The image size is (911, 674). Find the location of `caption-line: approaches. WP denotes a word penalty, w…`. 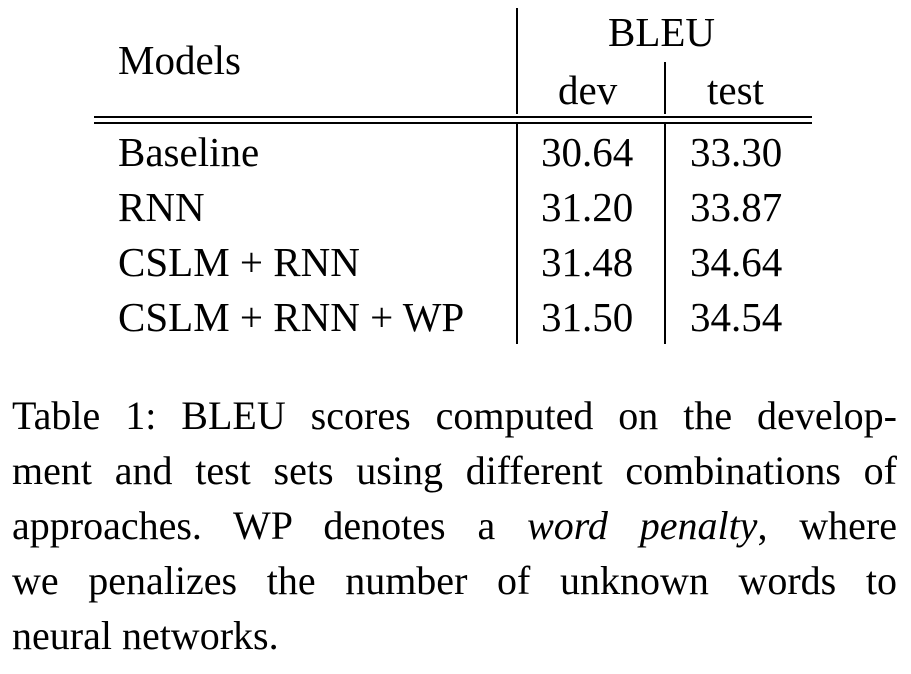

caption-line: approaches. WP denotes a word penalty, w… is located at coordinates (454, 525).